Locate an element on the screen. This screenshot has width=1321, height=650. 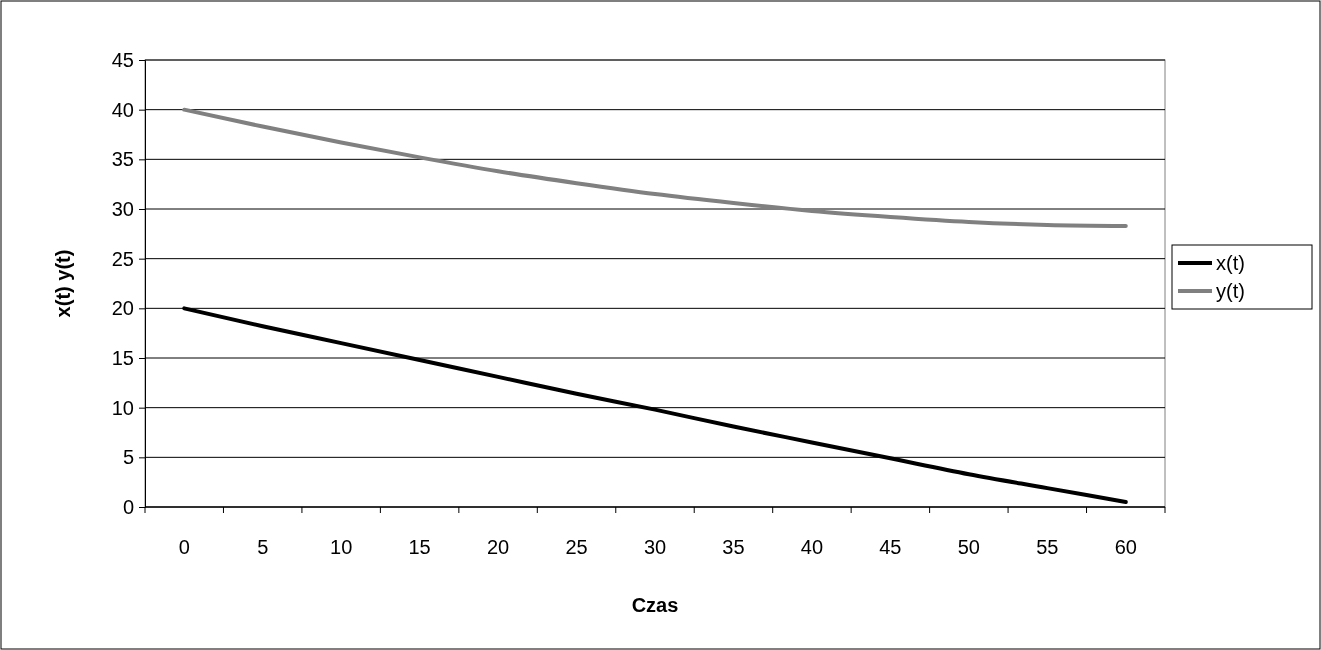
x-tick-label: 15 is located at coordinates (419, 547).